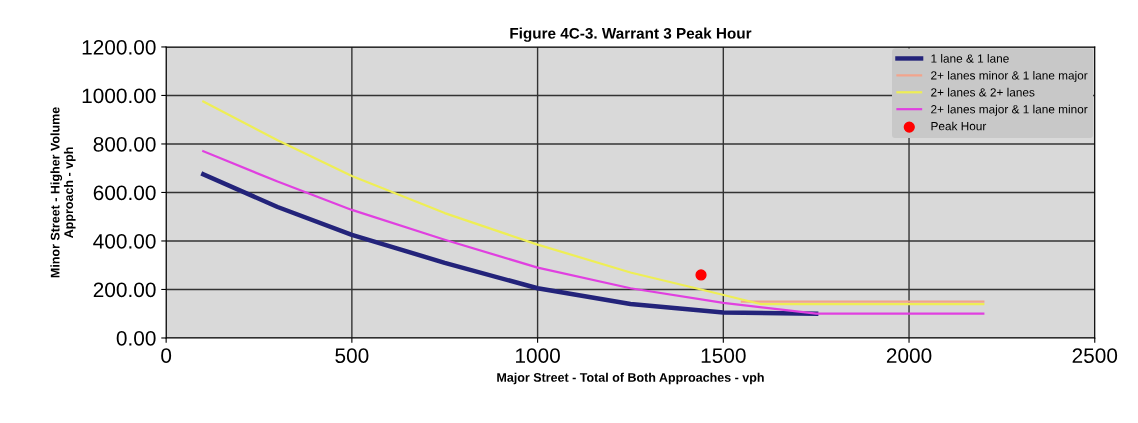 The height and width of the screenshot is (423, 1138). Describe the element at coordinates (723, 355) in the screenshot. I see `x-tick-label: 1500` at that location.